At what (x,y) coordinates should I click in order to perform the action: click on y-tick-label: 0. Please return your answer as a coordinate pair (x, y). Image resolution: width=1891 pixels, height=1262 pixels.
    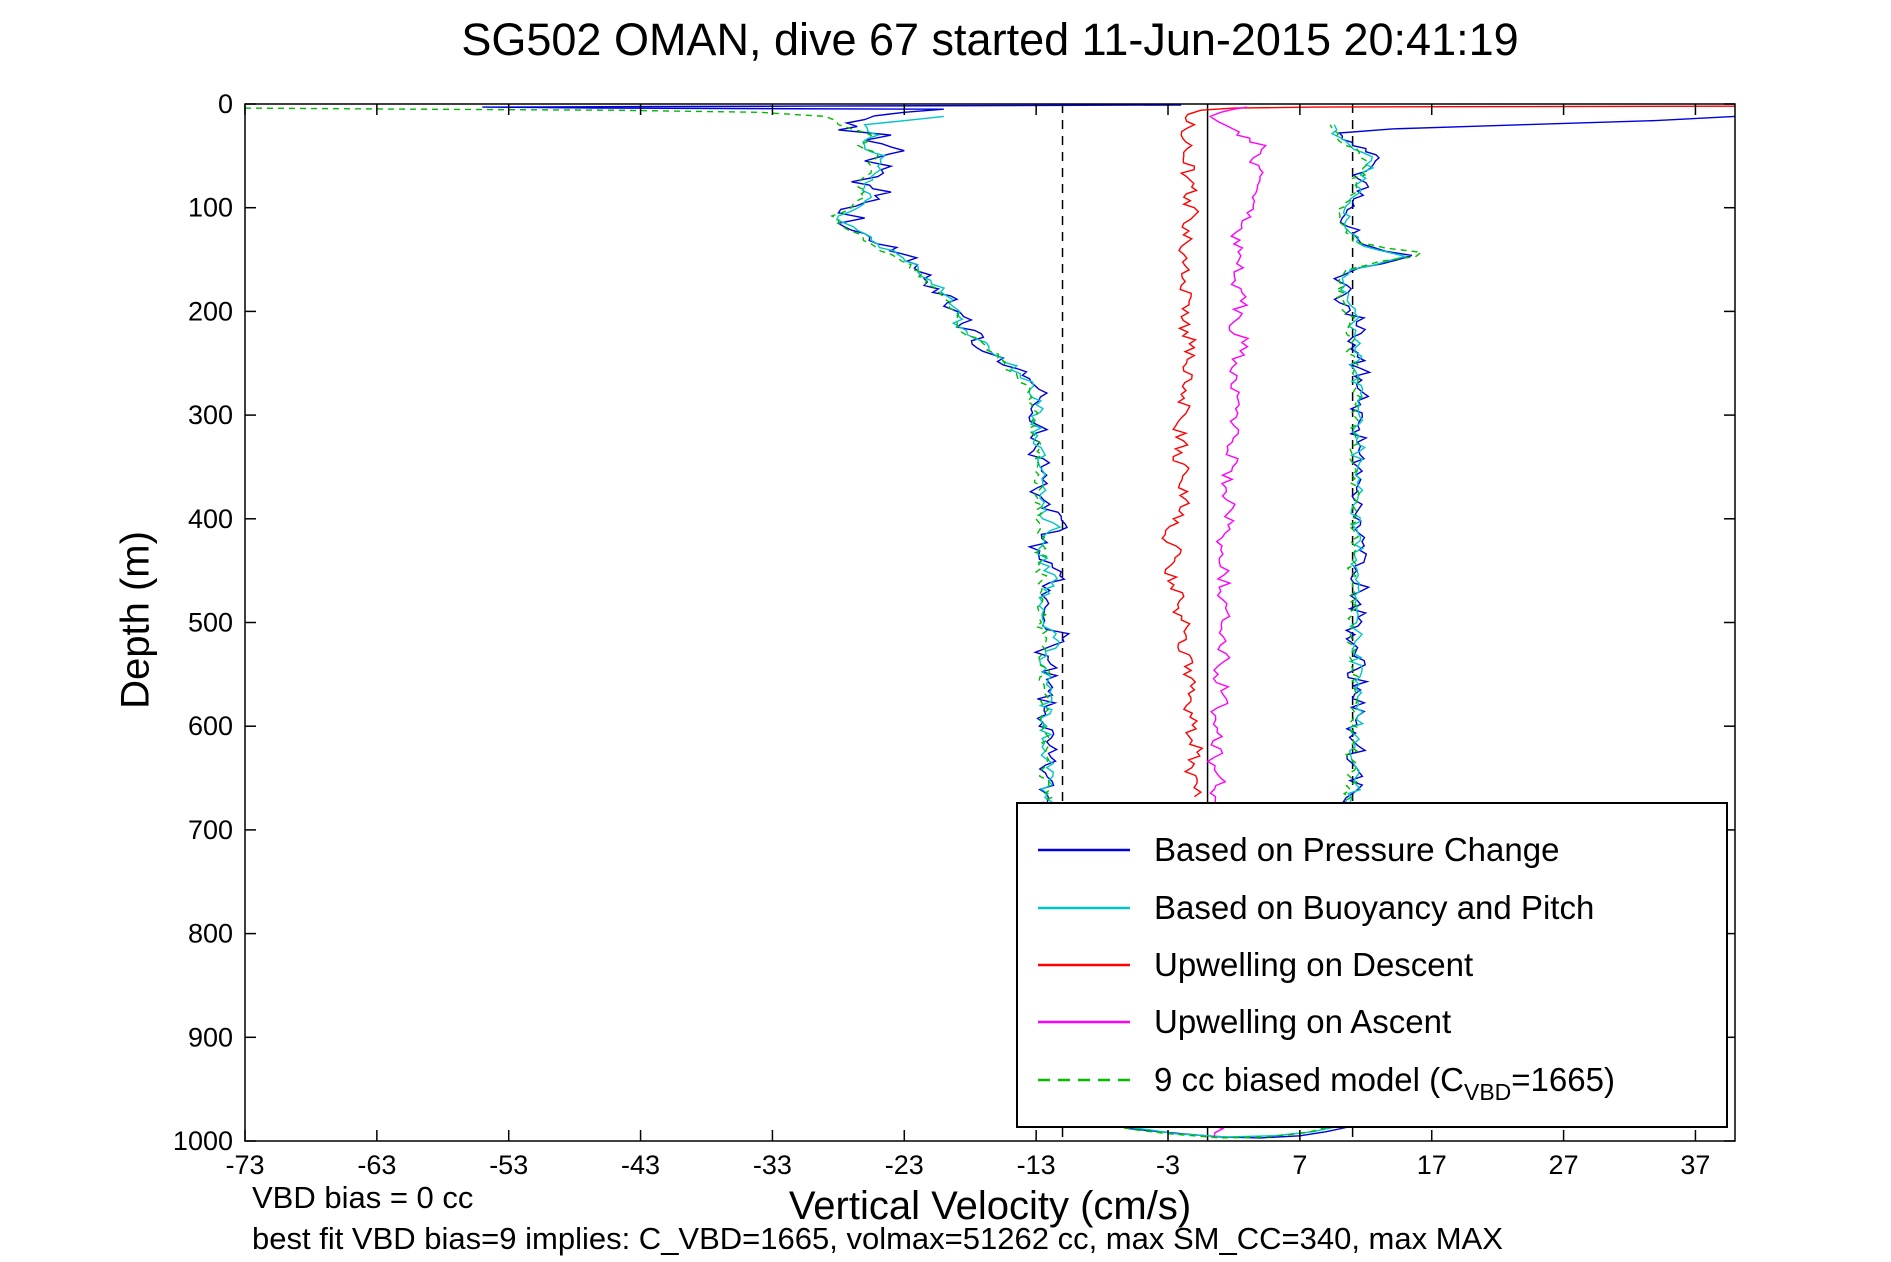
    Looking at the image, I should click on (225, 104).